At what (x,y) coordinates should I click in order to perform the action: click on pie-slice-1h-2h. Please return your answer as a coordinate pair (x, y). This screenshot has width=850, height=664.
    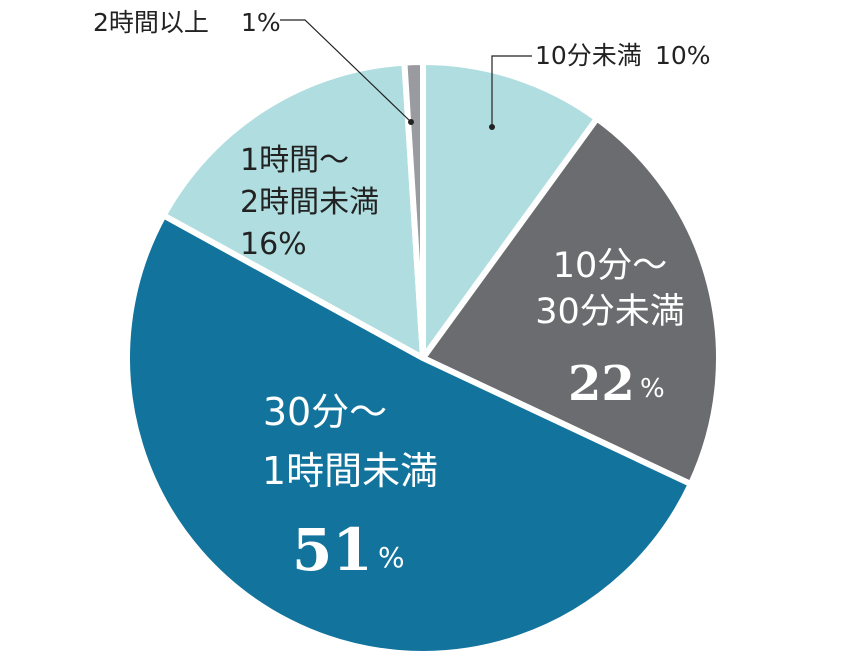
    Looking at the image, I should click on (293, 210).